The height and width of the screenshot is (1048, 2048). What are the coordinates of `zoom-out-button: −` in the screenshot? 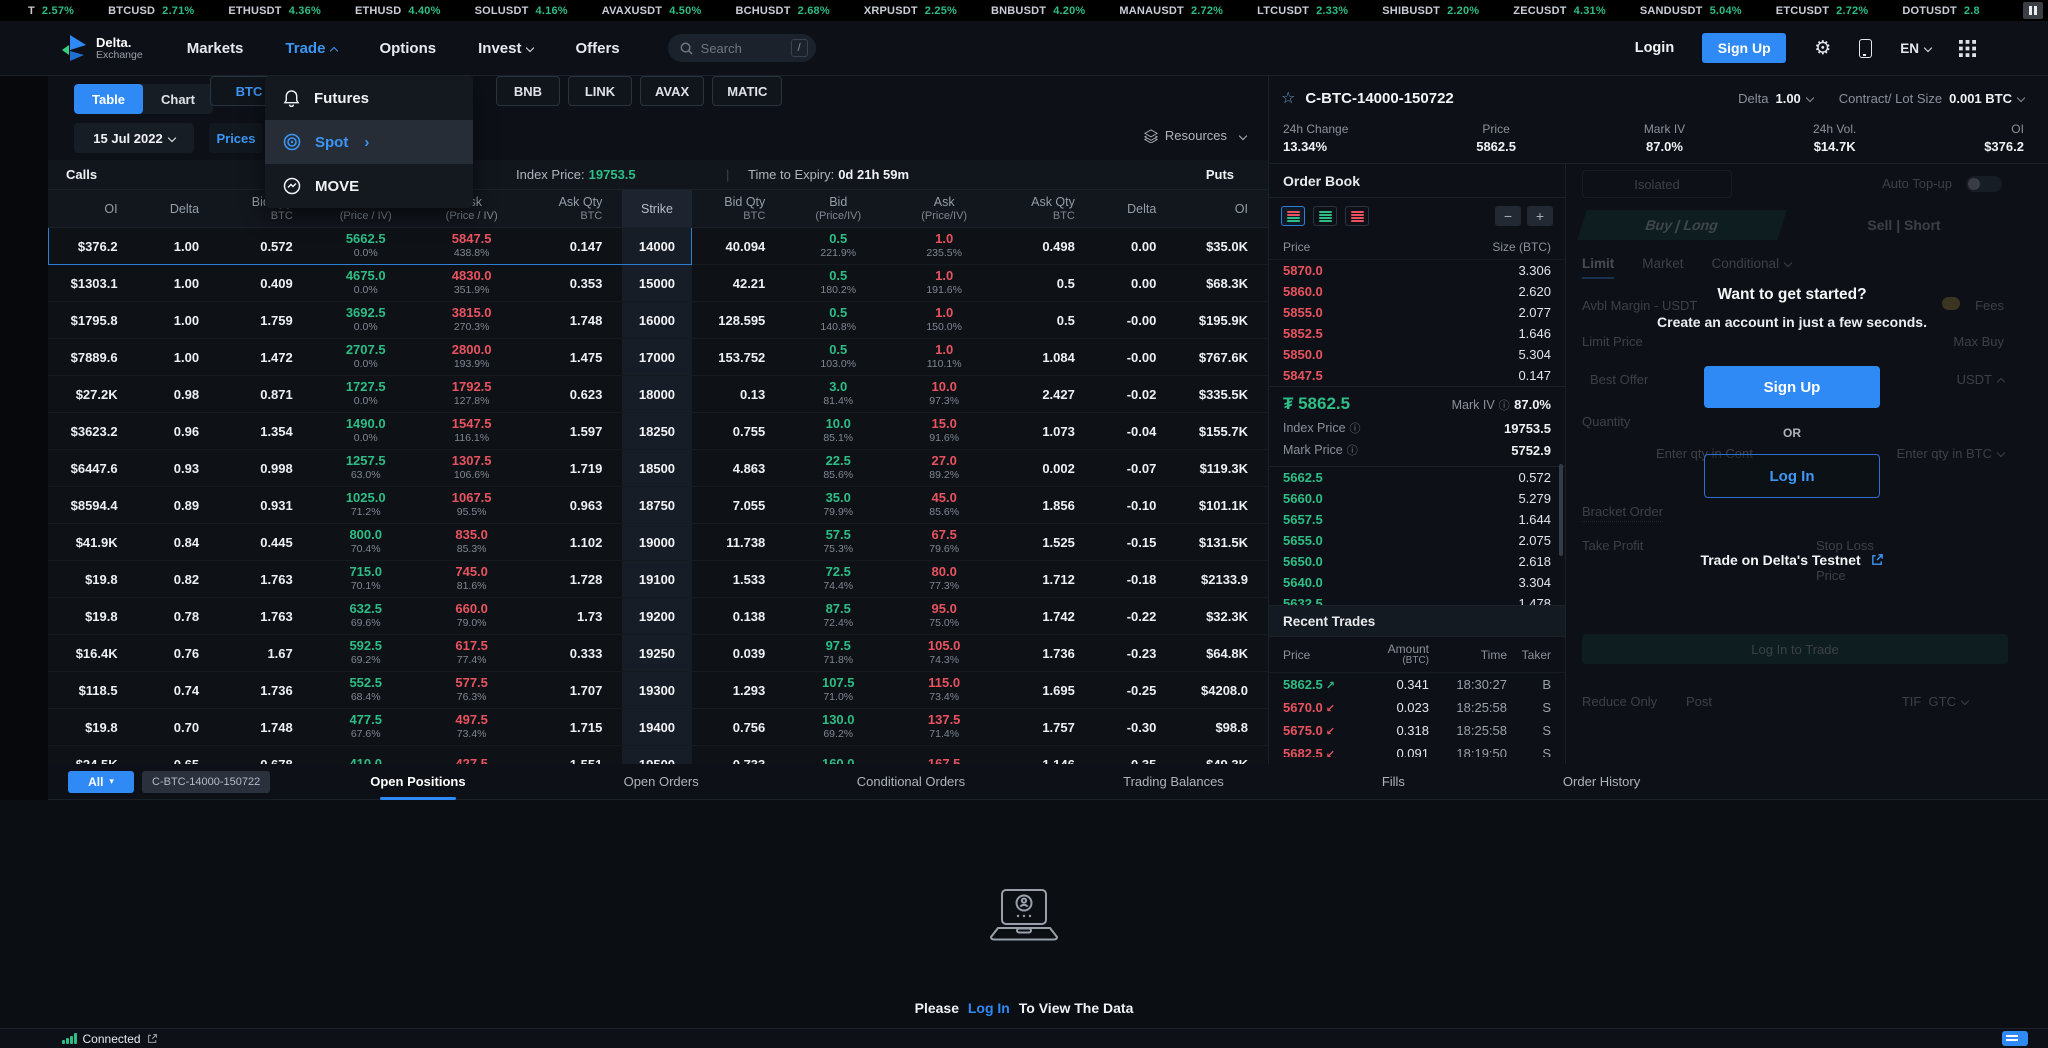 It's located at (1508, 216).